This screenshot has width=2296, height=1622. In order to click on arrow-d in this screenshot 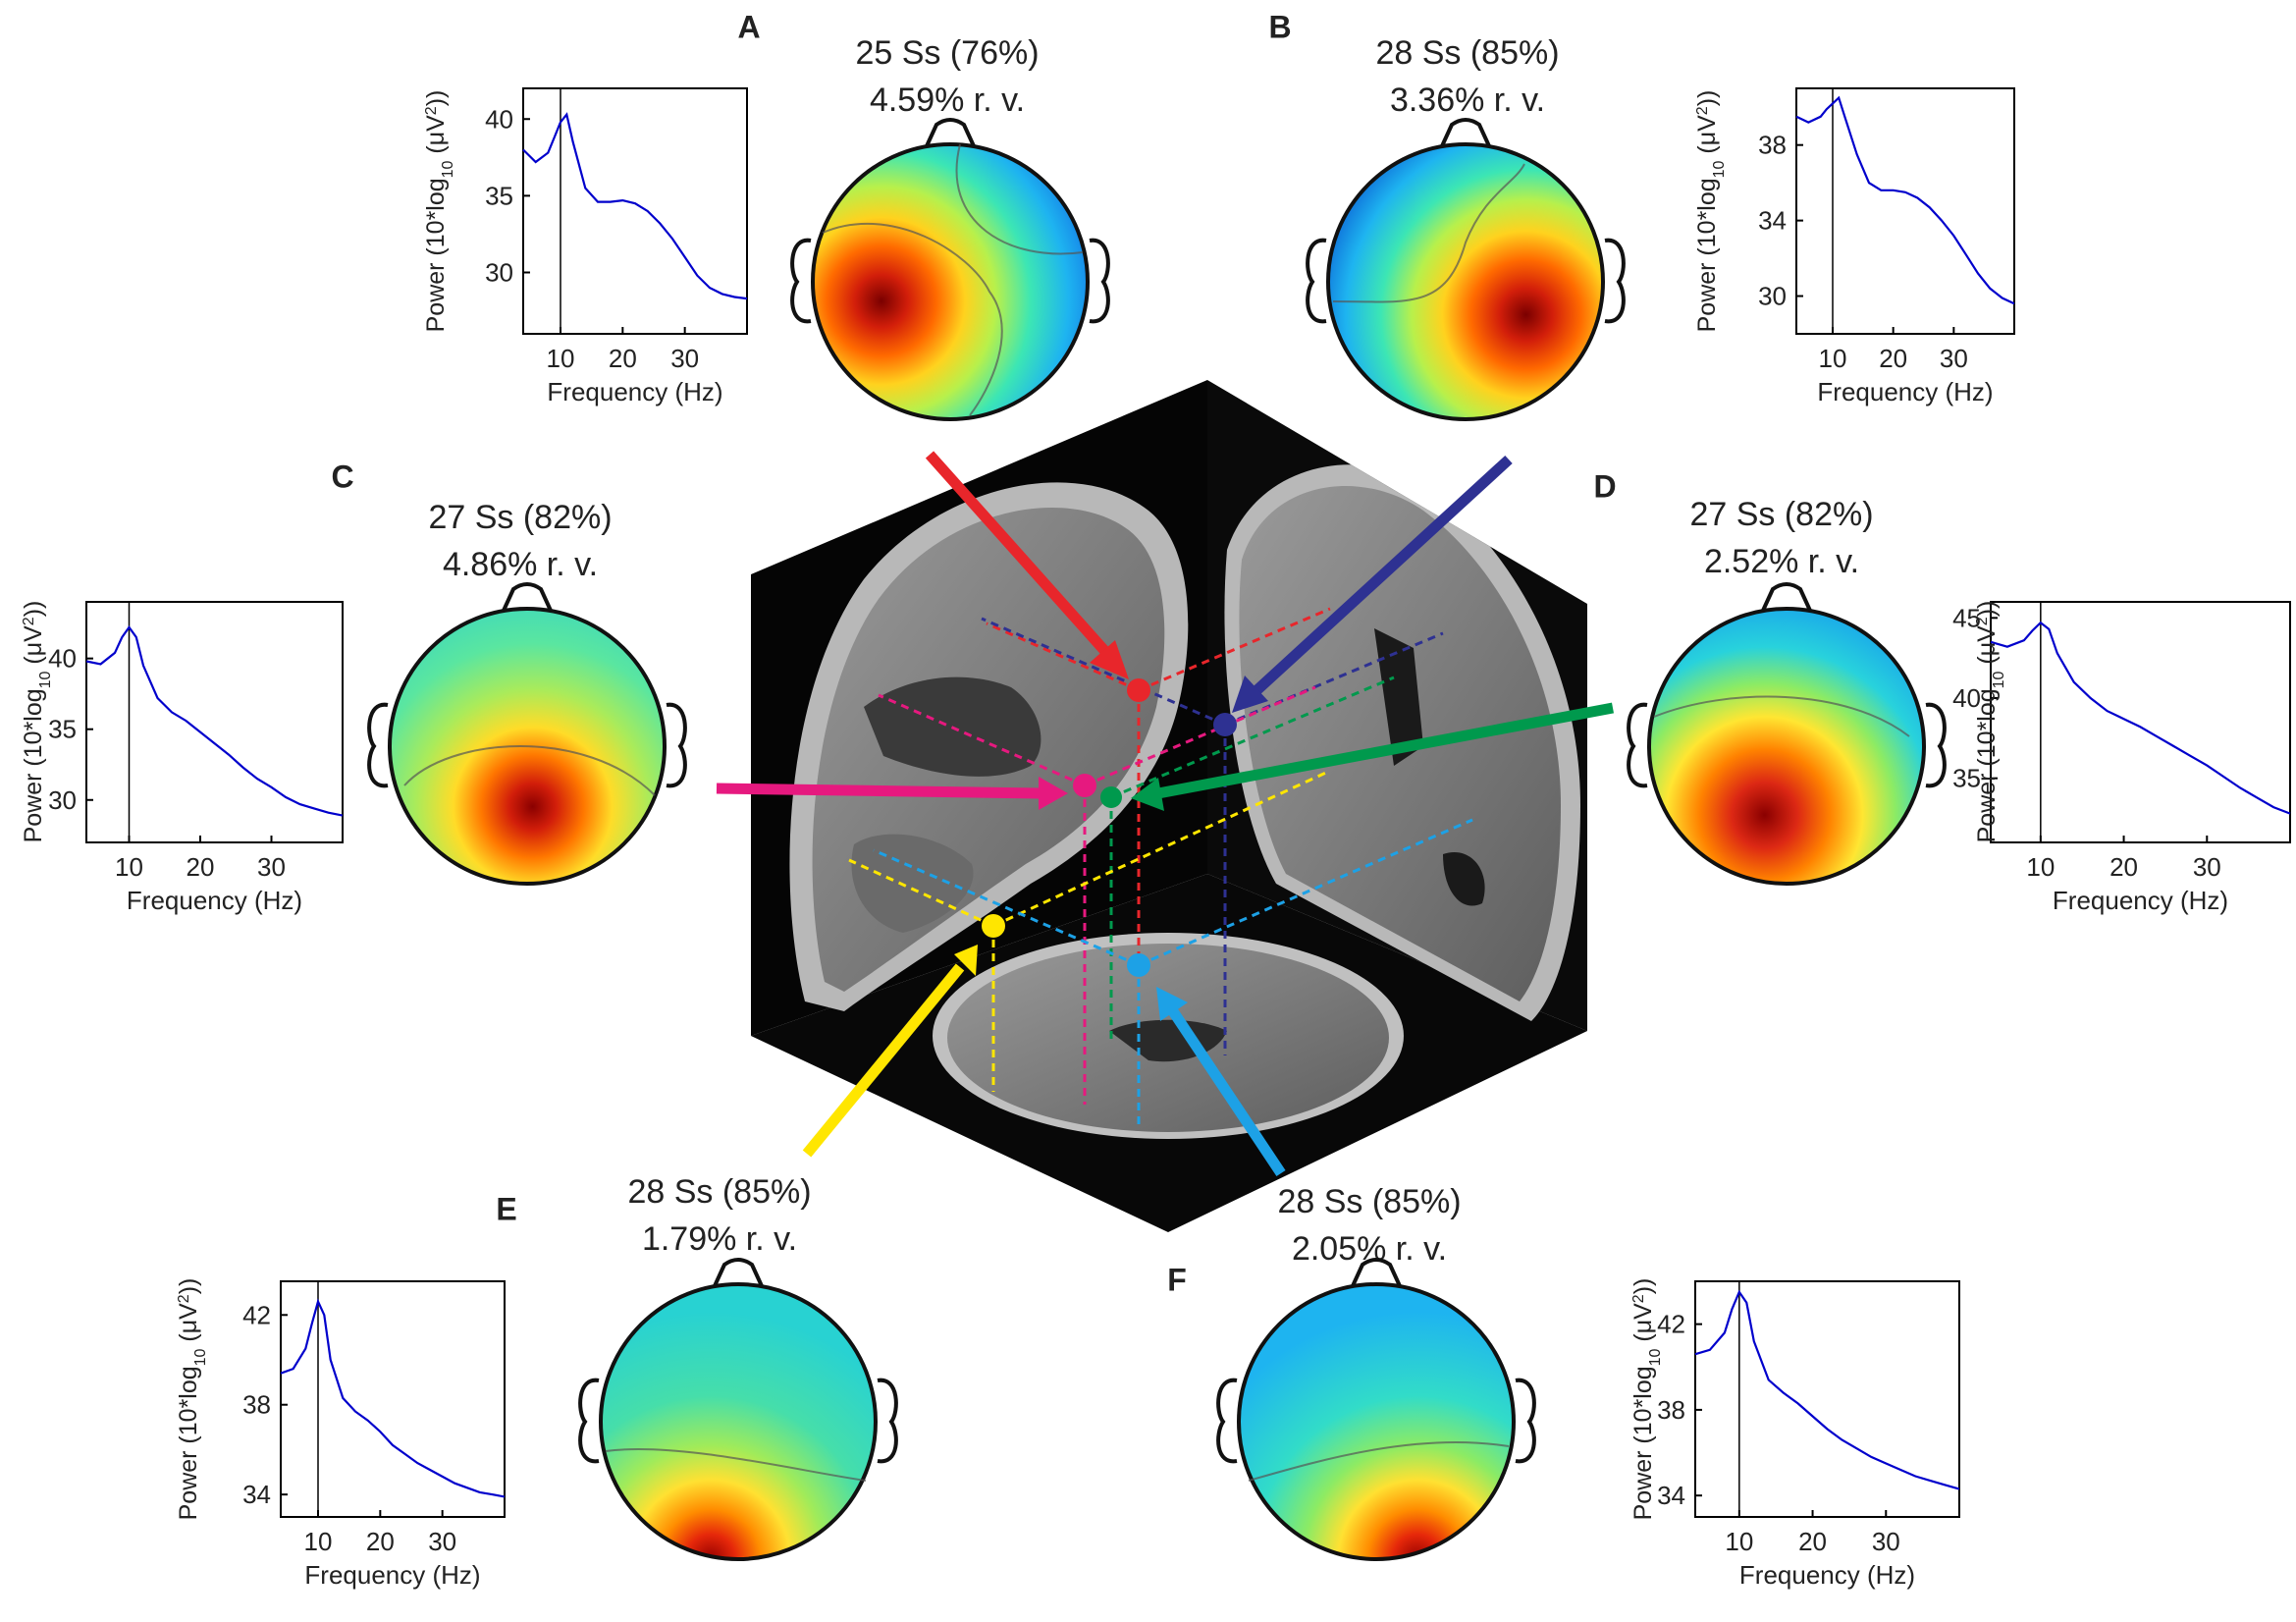, I will do `click(1373, 756)`.